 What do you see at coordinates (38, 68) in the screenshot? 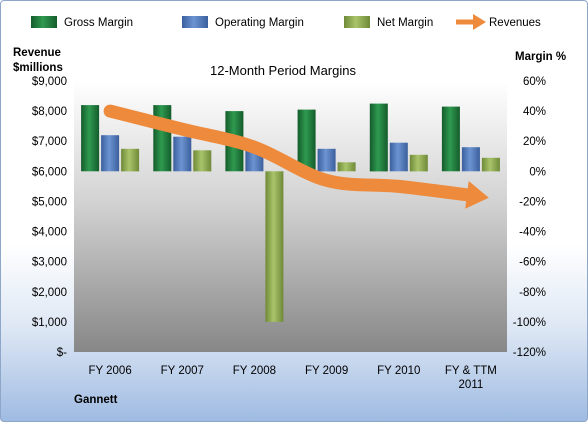
I see `left-axis-title-line2: $millions` at bounding box center [38, 68].